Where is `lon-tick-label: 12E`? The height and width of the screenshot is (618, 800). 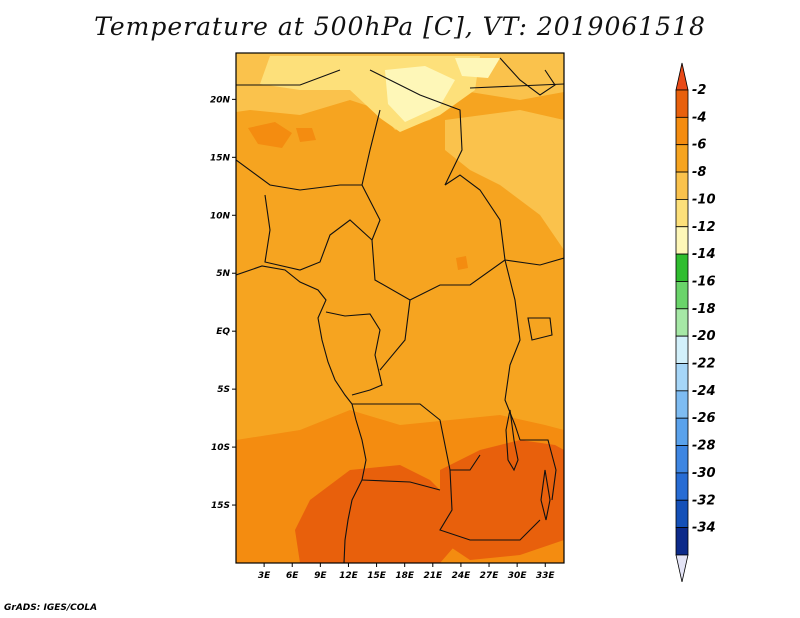
lon-tick-label: 12E is located at coordinates (349, 576).